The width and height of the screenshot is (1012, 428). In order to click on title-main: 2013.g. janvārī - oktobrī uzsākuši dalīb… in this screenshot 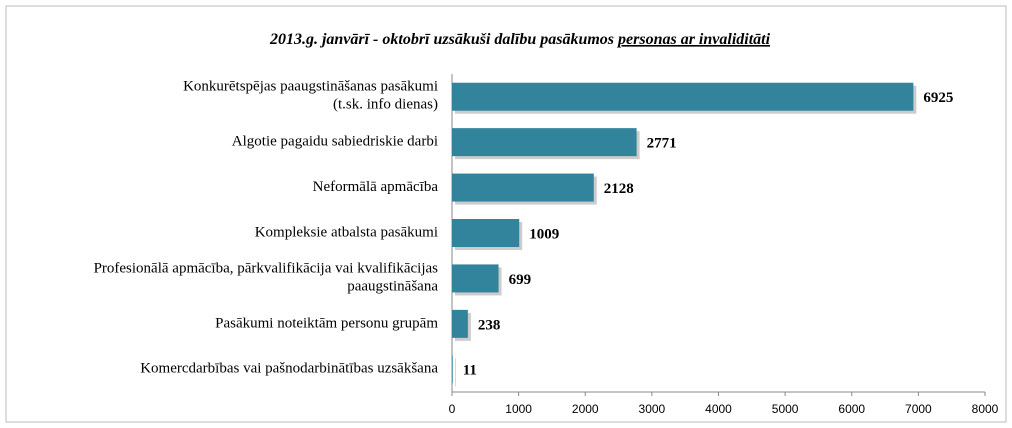, I will do `click(443, 39)`.